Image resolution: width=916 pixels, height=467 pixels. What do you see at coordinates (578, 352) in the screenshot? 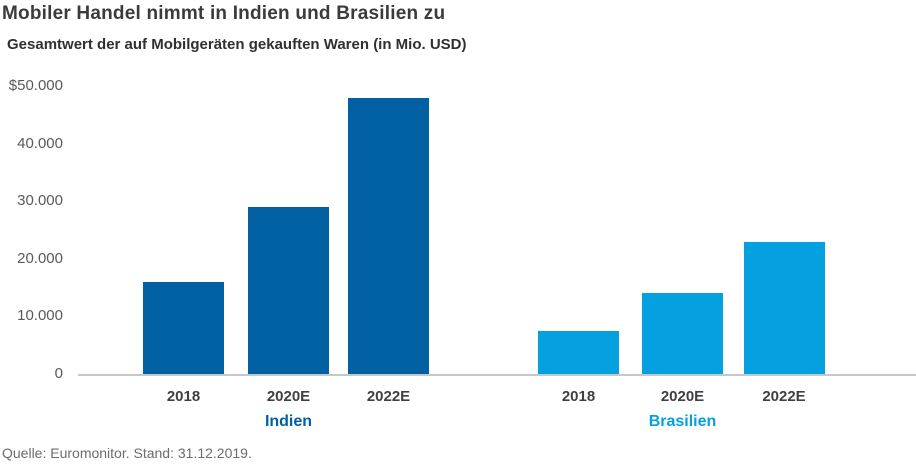
I see `bar-brasilien-2018` at bounding box center [578, 352].